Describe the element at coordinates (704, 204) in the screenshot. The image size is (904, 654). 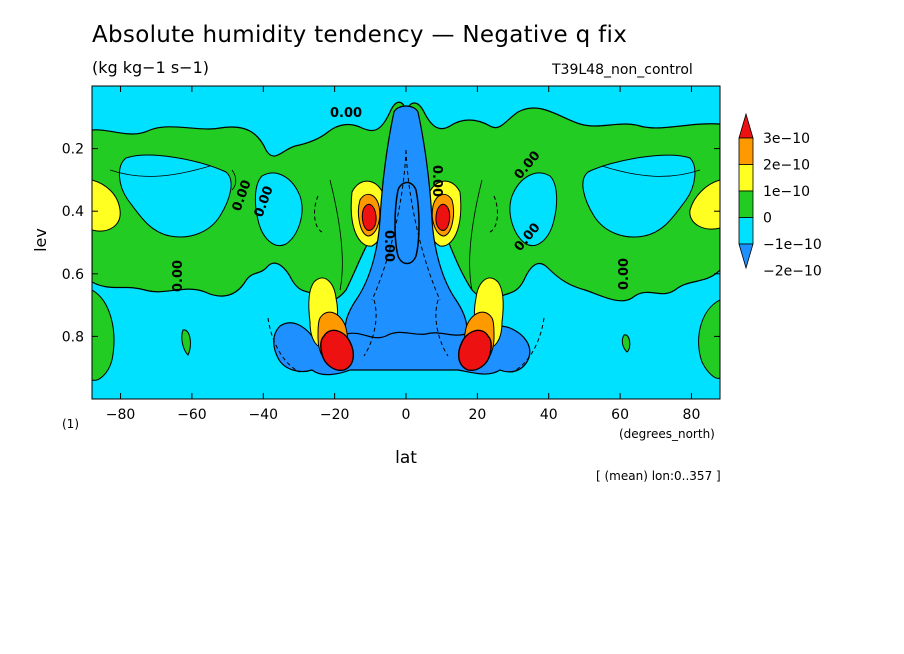
I see `positive-max-north-pole` at that location.